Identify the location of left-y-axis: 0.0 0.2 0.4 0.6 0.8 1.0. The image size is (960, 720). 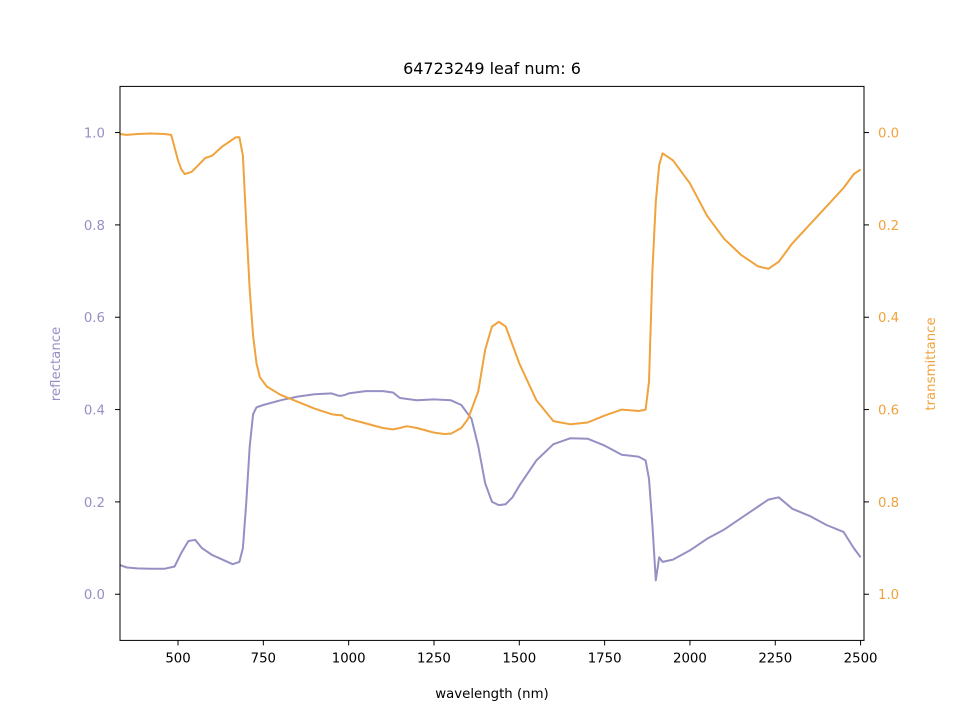
(102, 365).